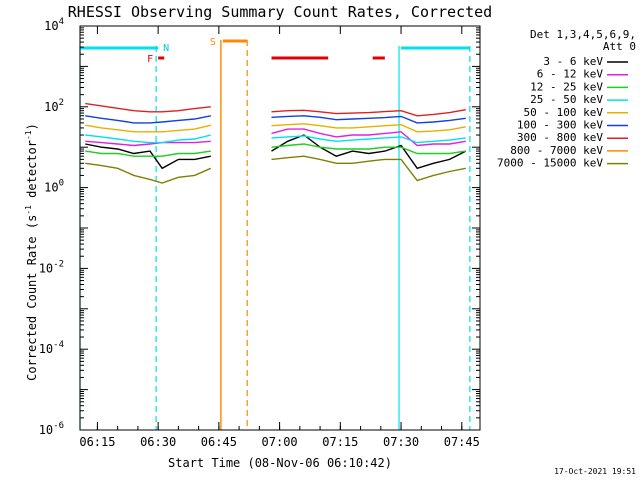 The width and height of the screenshot is (640, 480). Describe the element at coordinates (573, 61) in the screenshot. I see `legend-label: 3 - 6 keV` at that location.